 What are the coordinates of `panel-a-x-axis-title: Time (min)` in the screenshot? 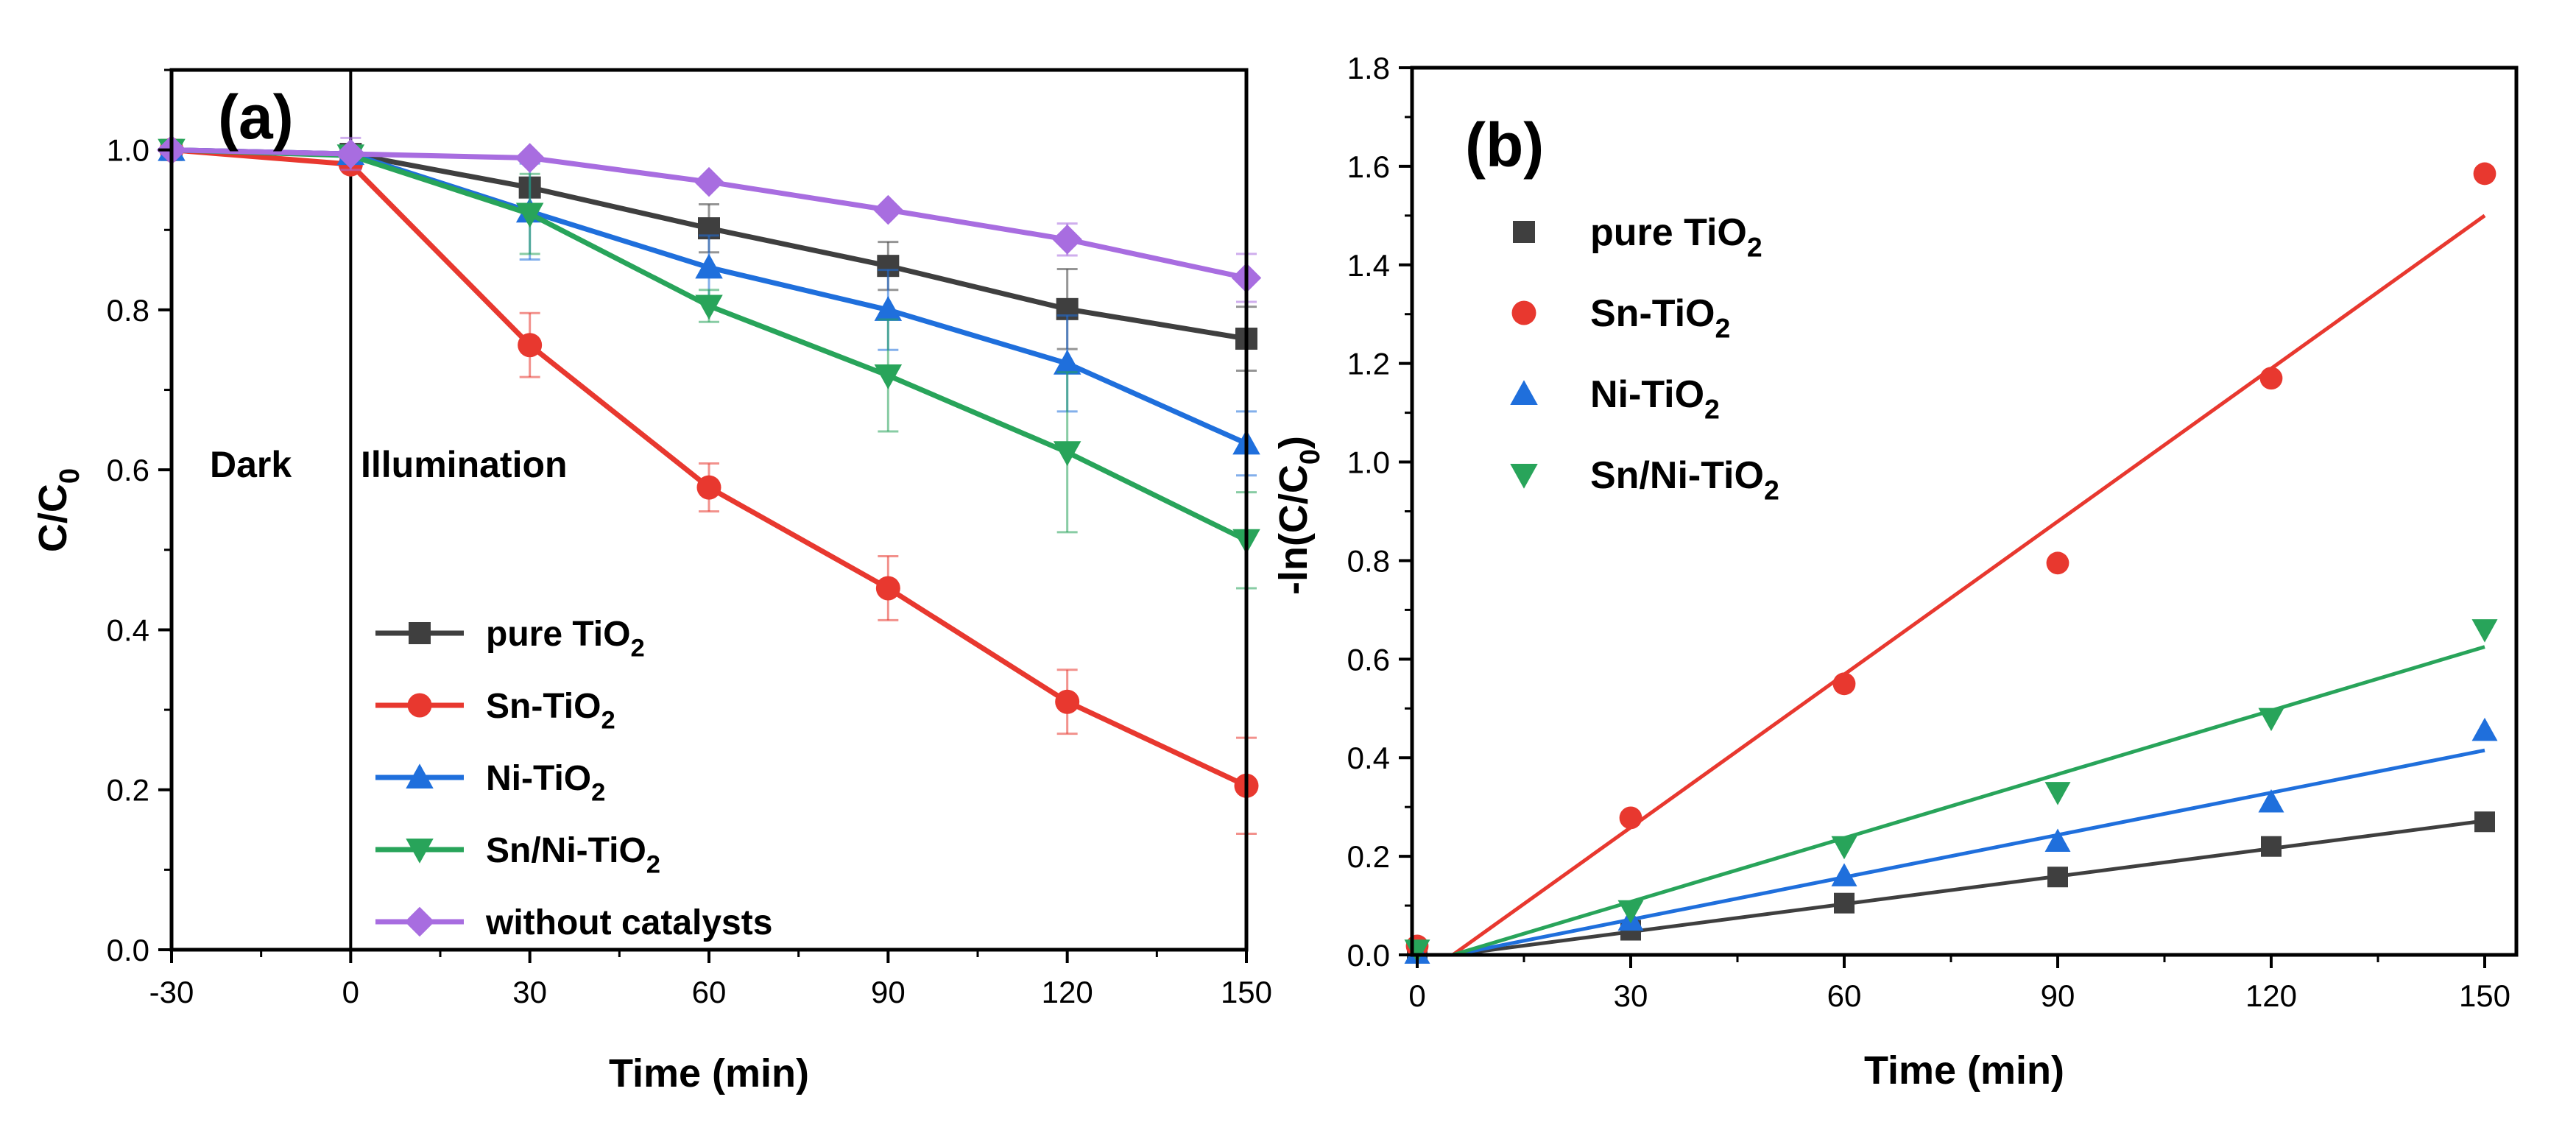 It's located at (709, 1073).